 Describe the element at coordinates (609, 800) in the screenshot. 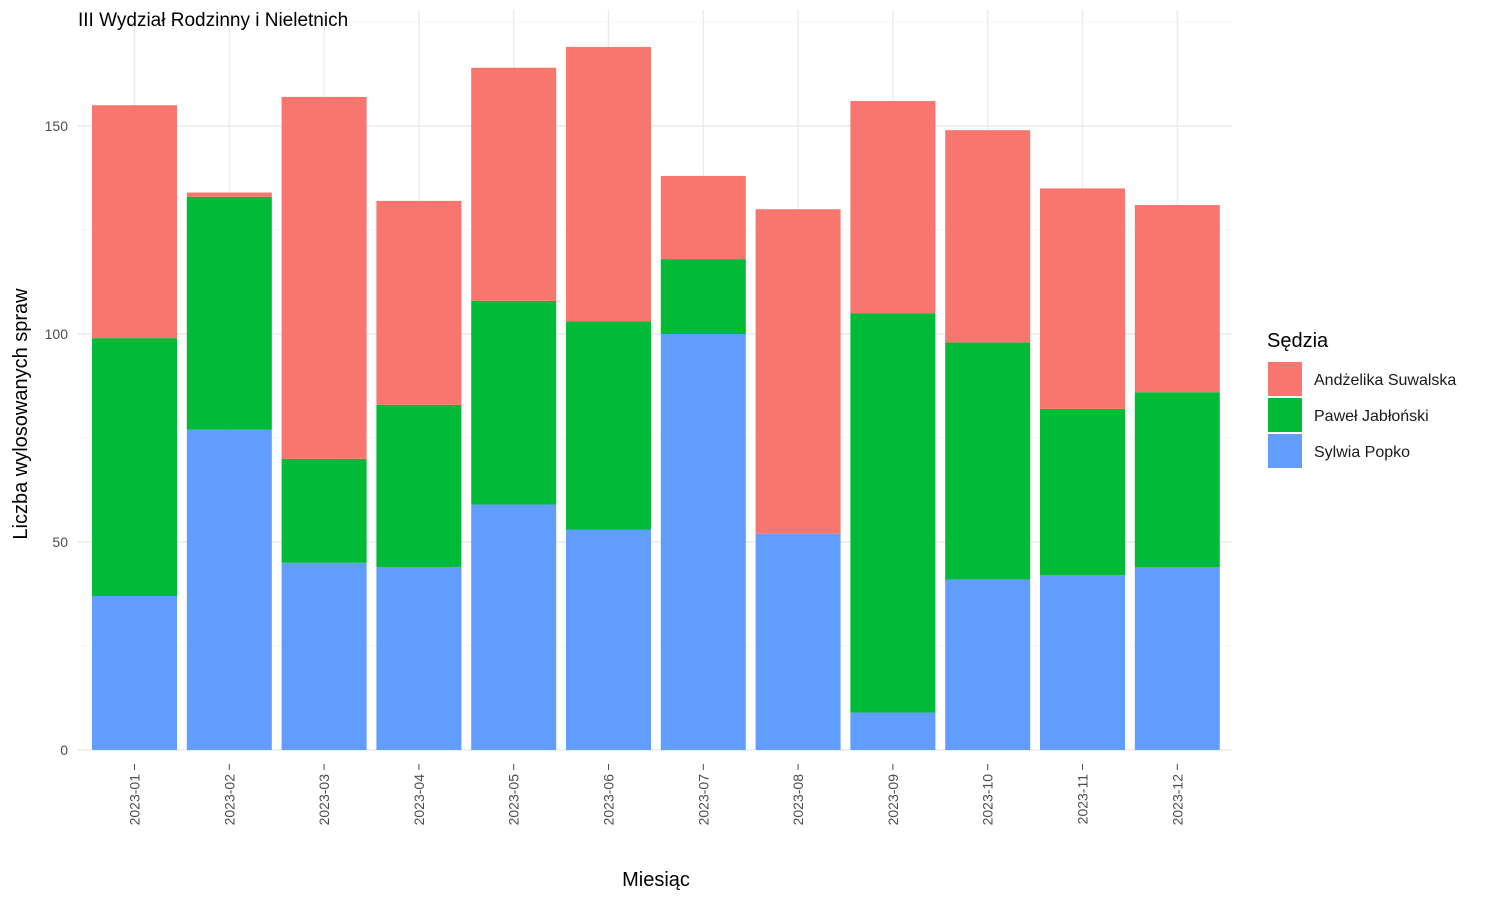

I see `x-tick-label: 2023-06` at that location.